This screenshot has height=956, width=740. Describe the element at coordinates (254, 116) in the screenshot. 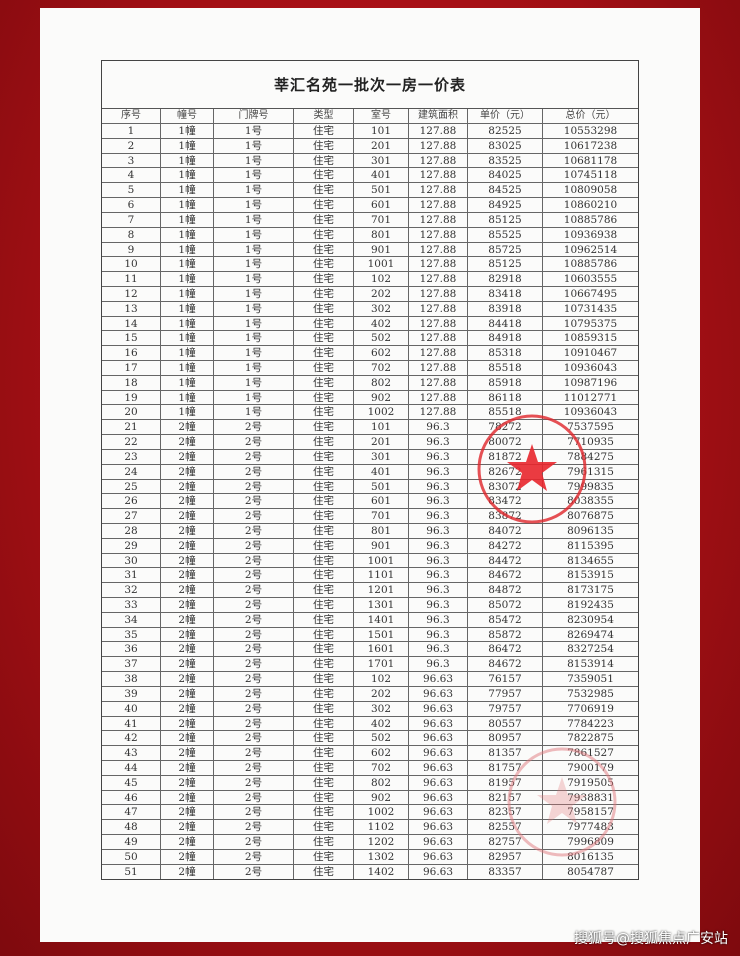

I see `header-door-no: 门牌号` at that location.